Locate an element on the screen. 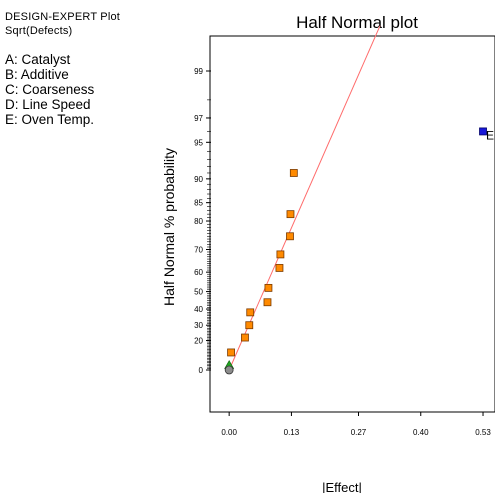 The height and width of the screenshot is (493, 495). x-tick-label: 0.27 is located at coordinates (359, 432).